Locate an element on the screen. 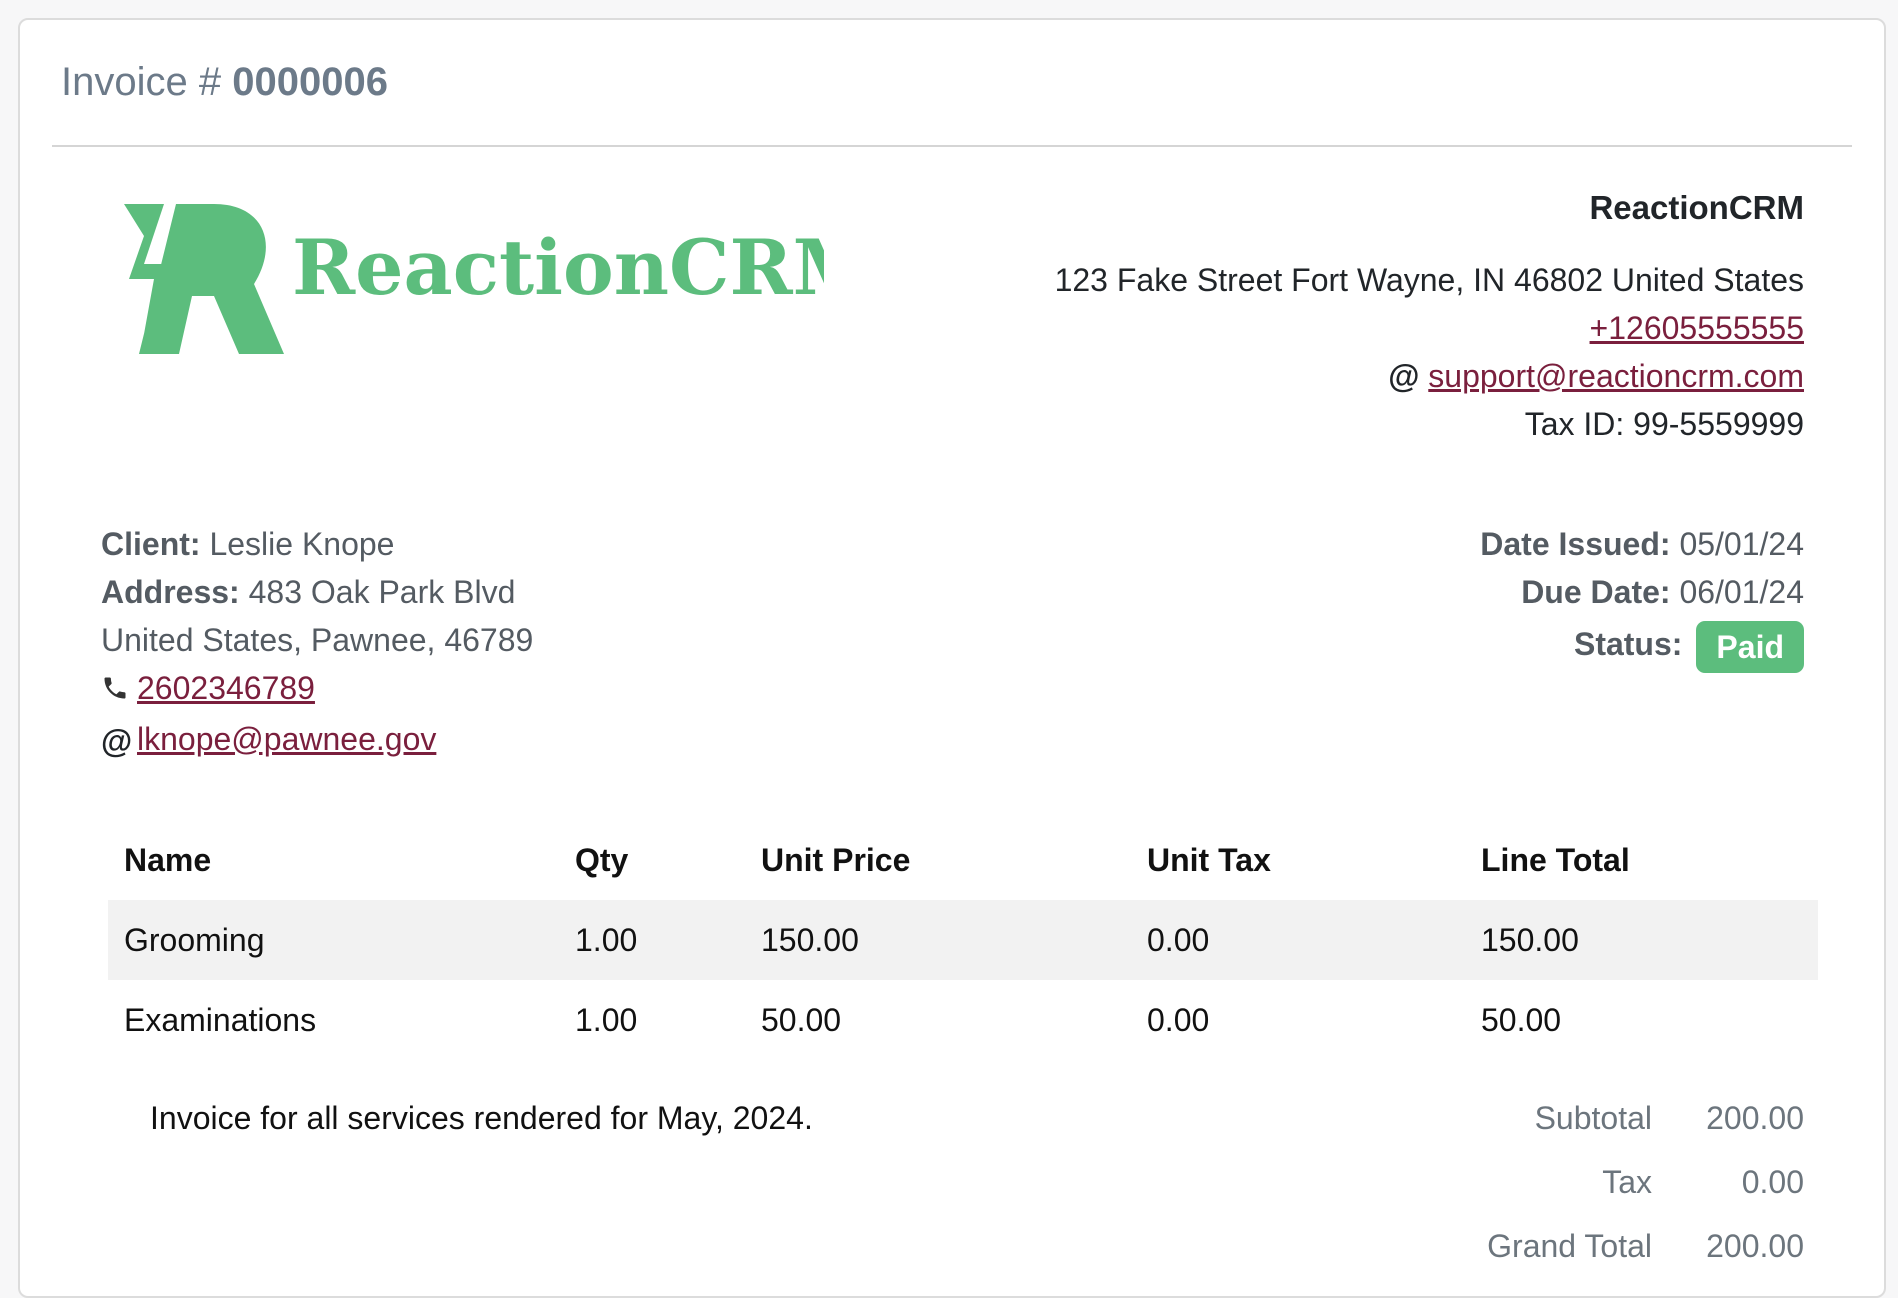 The image size is (1898, 1298). invoice-title-prefix: Invoice # is located at coordinates (147, 82).